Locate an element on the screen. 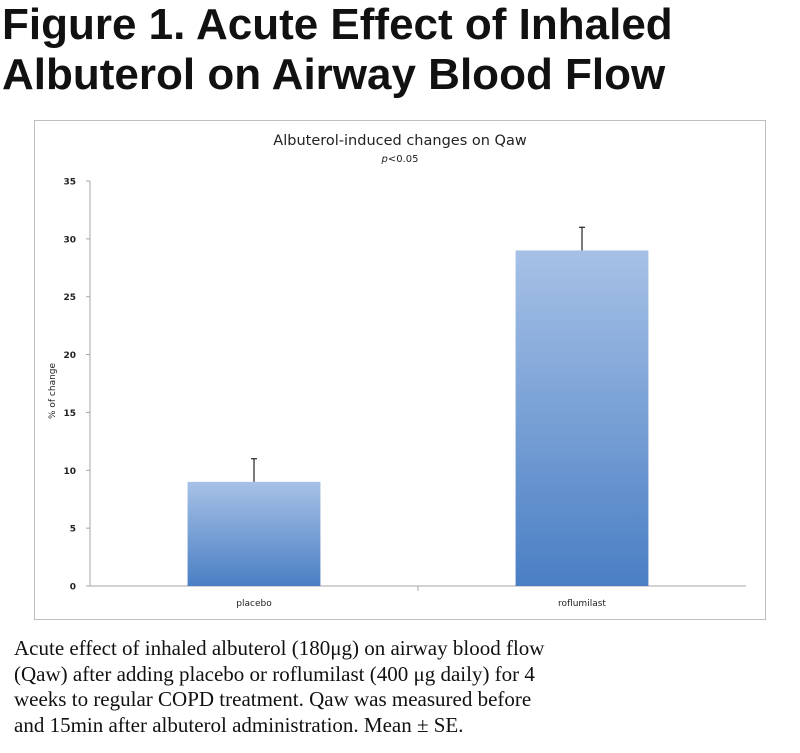 This screenshot has height=753, width=800. y-tick-label: 0 is located at coordinates (73, 588).